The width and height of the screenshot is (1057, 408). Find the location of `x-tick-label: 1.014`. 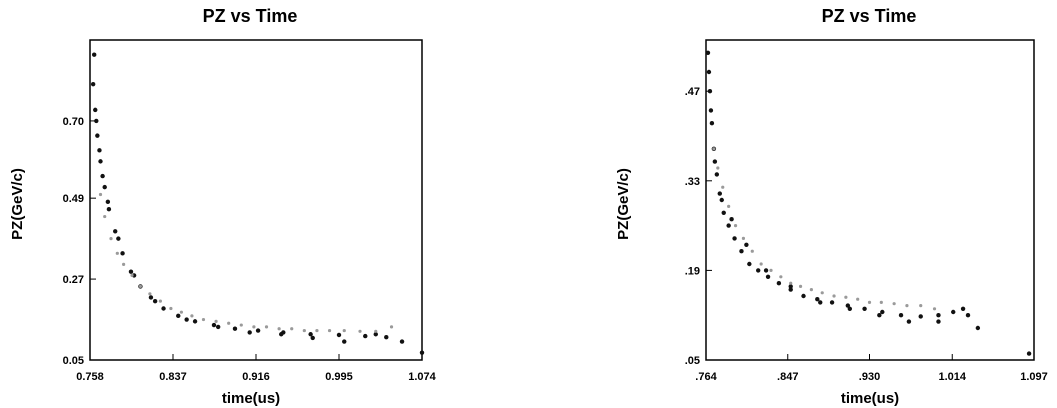

x-tick-label: 1.014 is located at coordinates (952, 377).